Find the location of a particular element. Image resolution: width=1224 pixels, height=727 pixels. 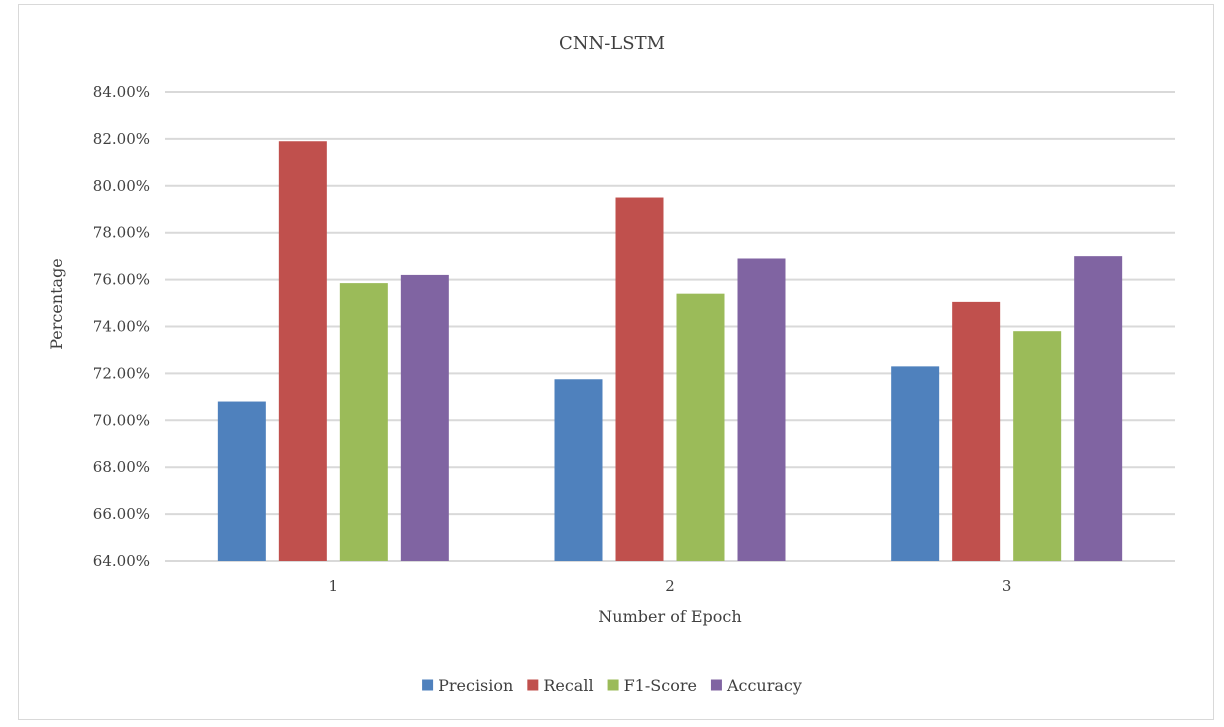

y-tick-label: 66.00% is located at coordinates (121, 514).